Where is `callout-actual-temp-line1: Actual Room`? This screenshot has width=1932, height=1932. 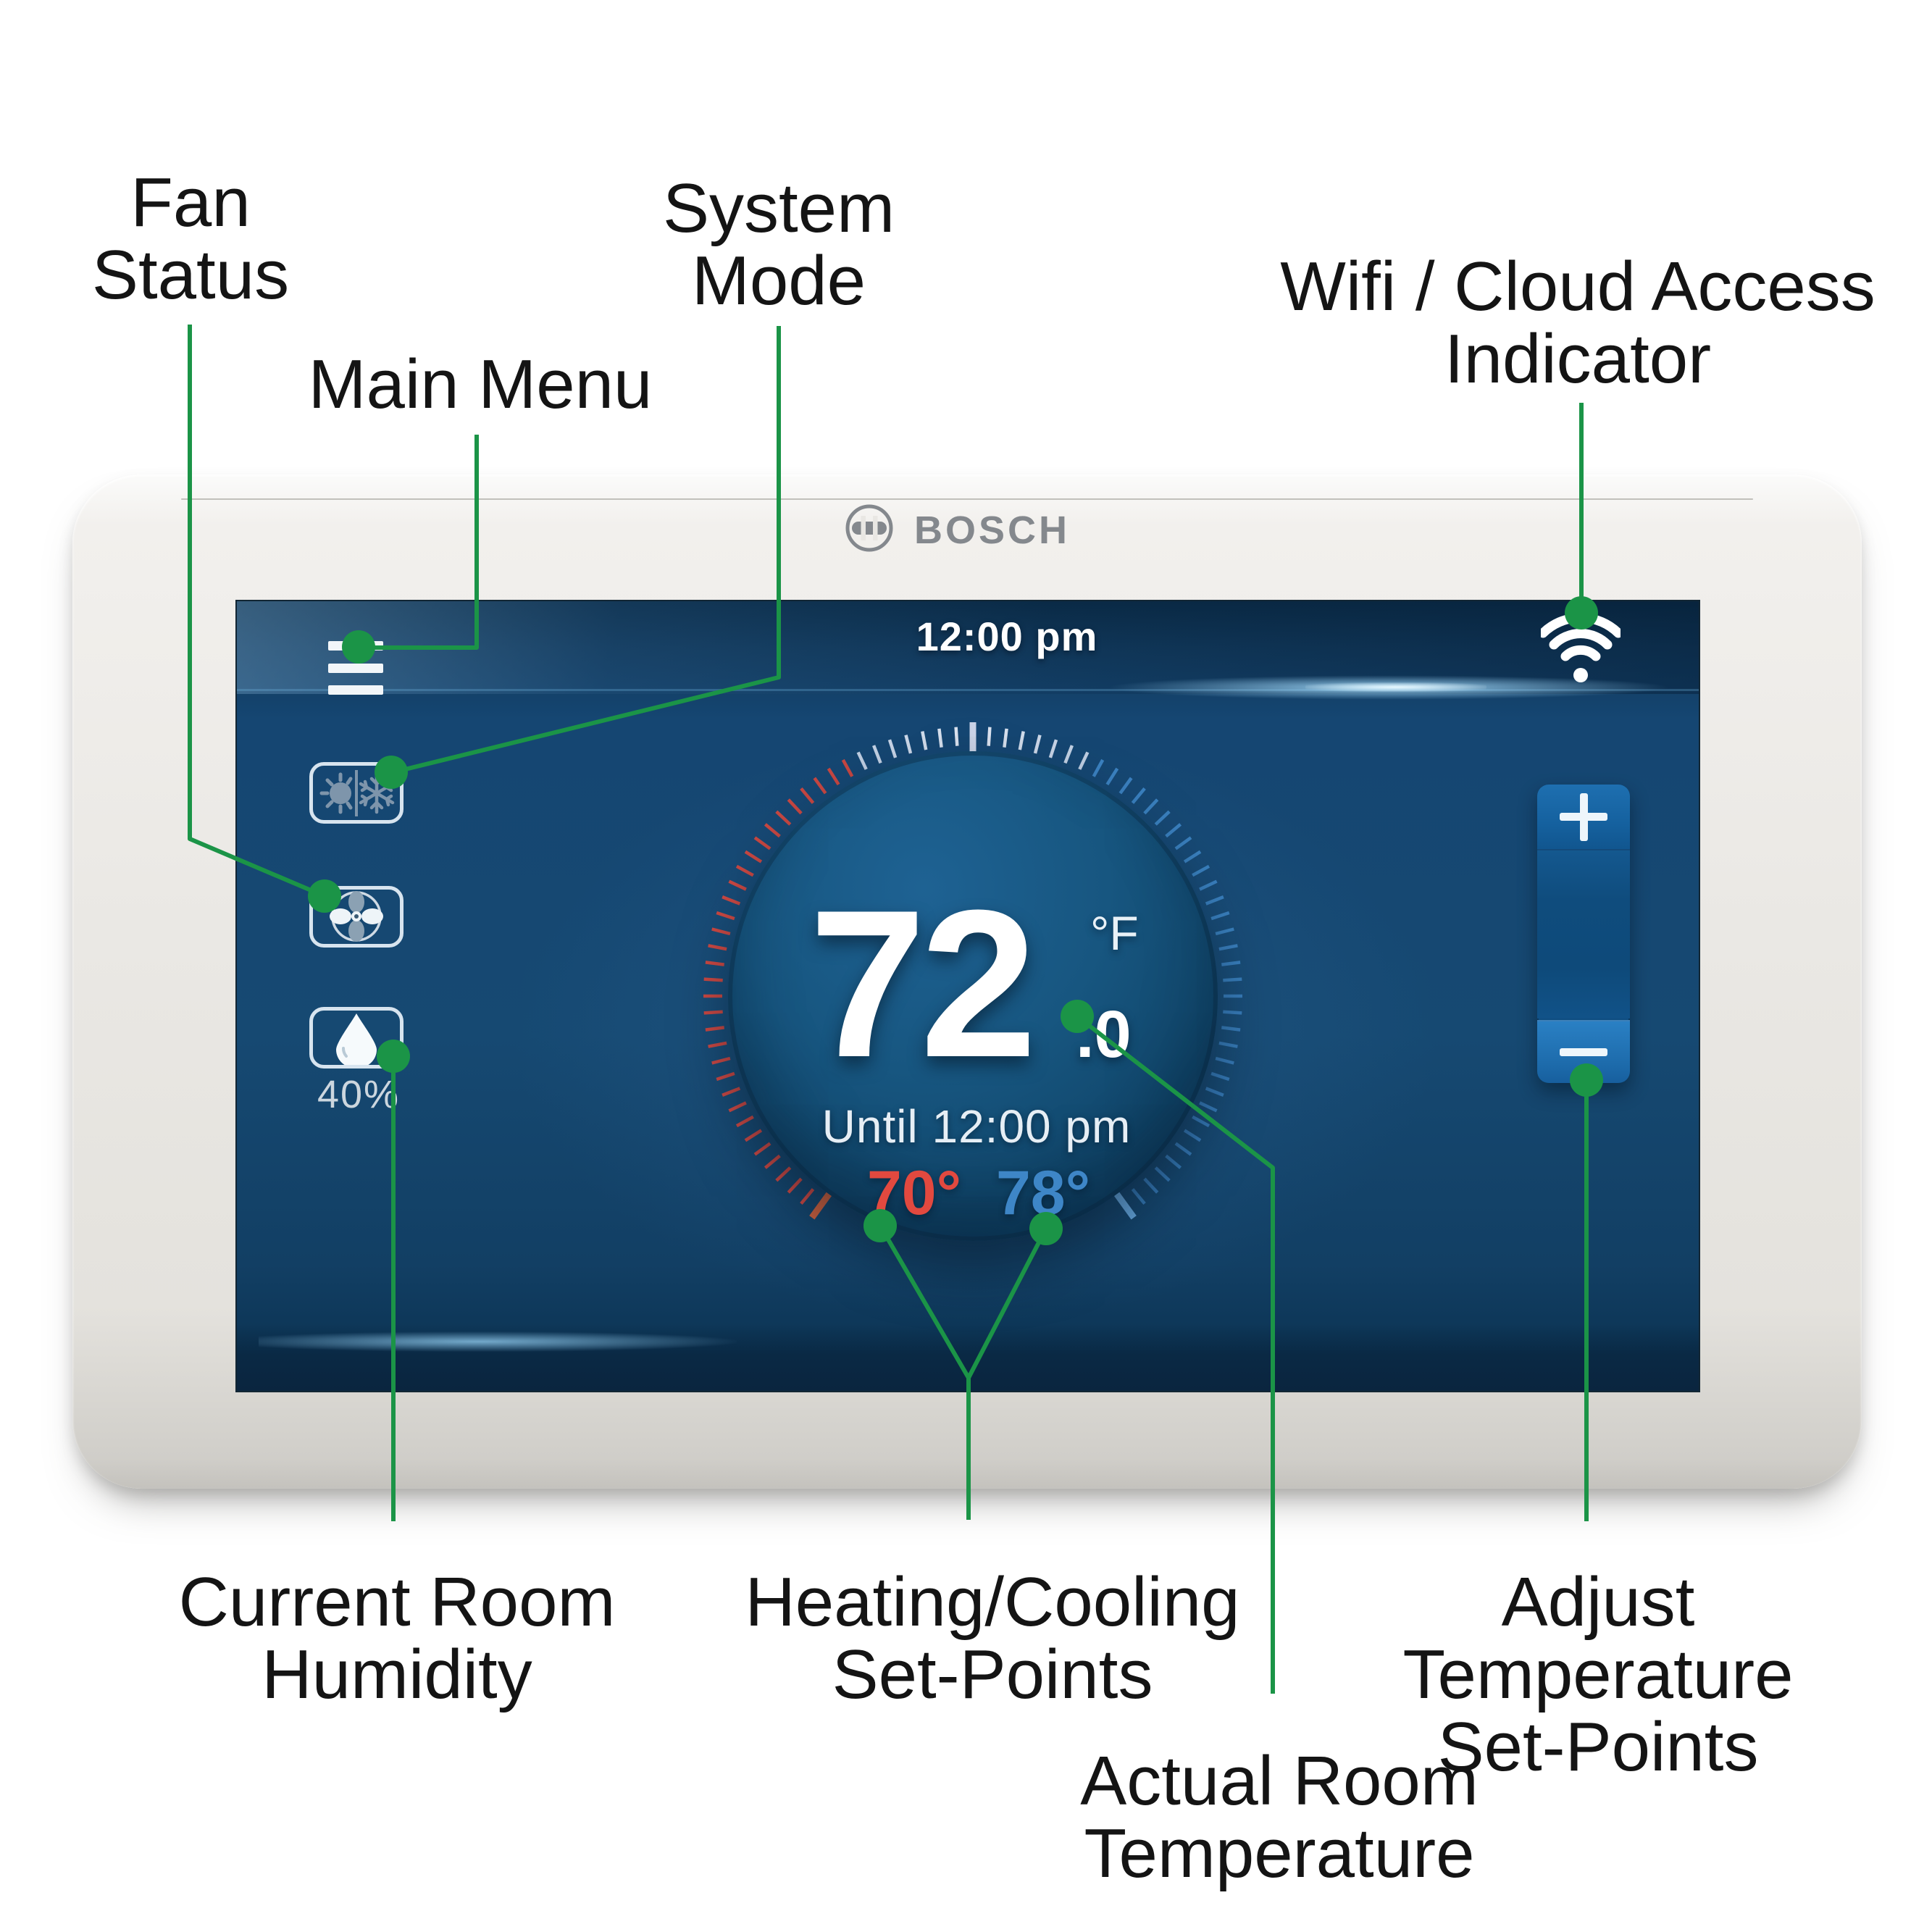 callout-actual-temp-line1: Actual Room is located at coordinates (1279, 1781).